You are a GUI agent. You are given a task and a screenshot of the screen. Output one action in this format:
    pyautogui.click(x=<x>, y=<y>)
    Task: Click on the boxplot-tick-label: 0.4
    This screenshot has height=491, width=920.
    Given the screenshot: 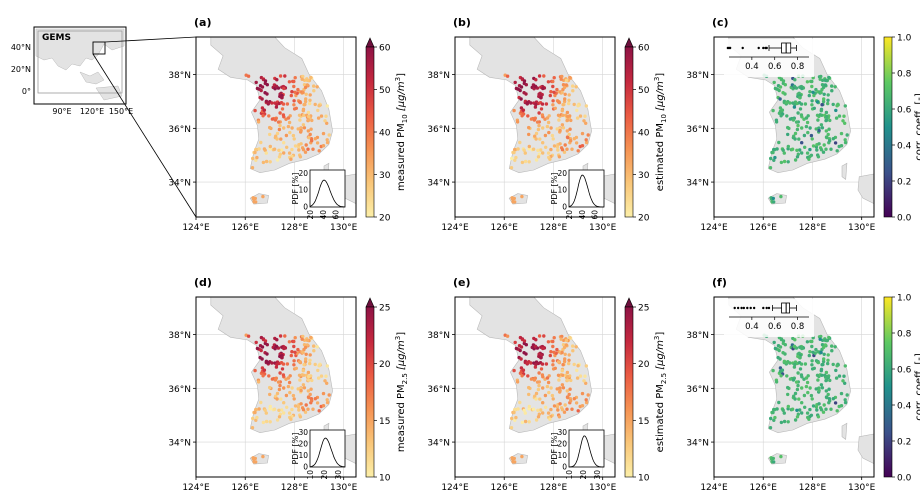 What is the action you would take?
    pyautogui.click(x=752, y=67)
    